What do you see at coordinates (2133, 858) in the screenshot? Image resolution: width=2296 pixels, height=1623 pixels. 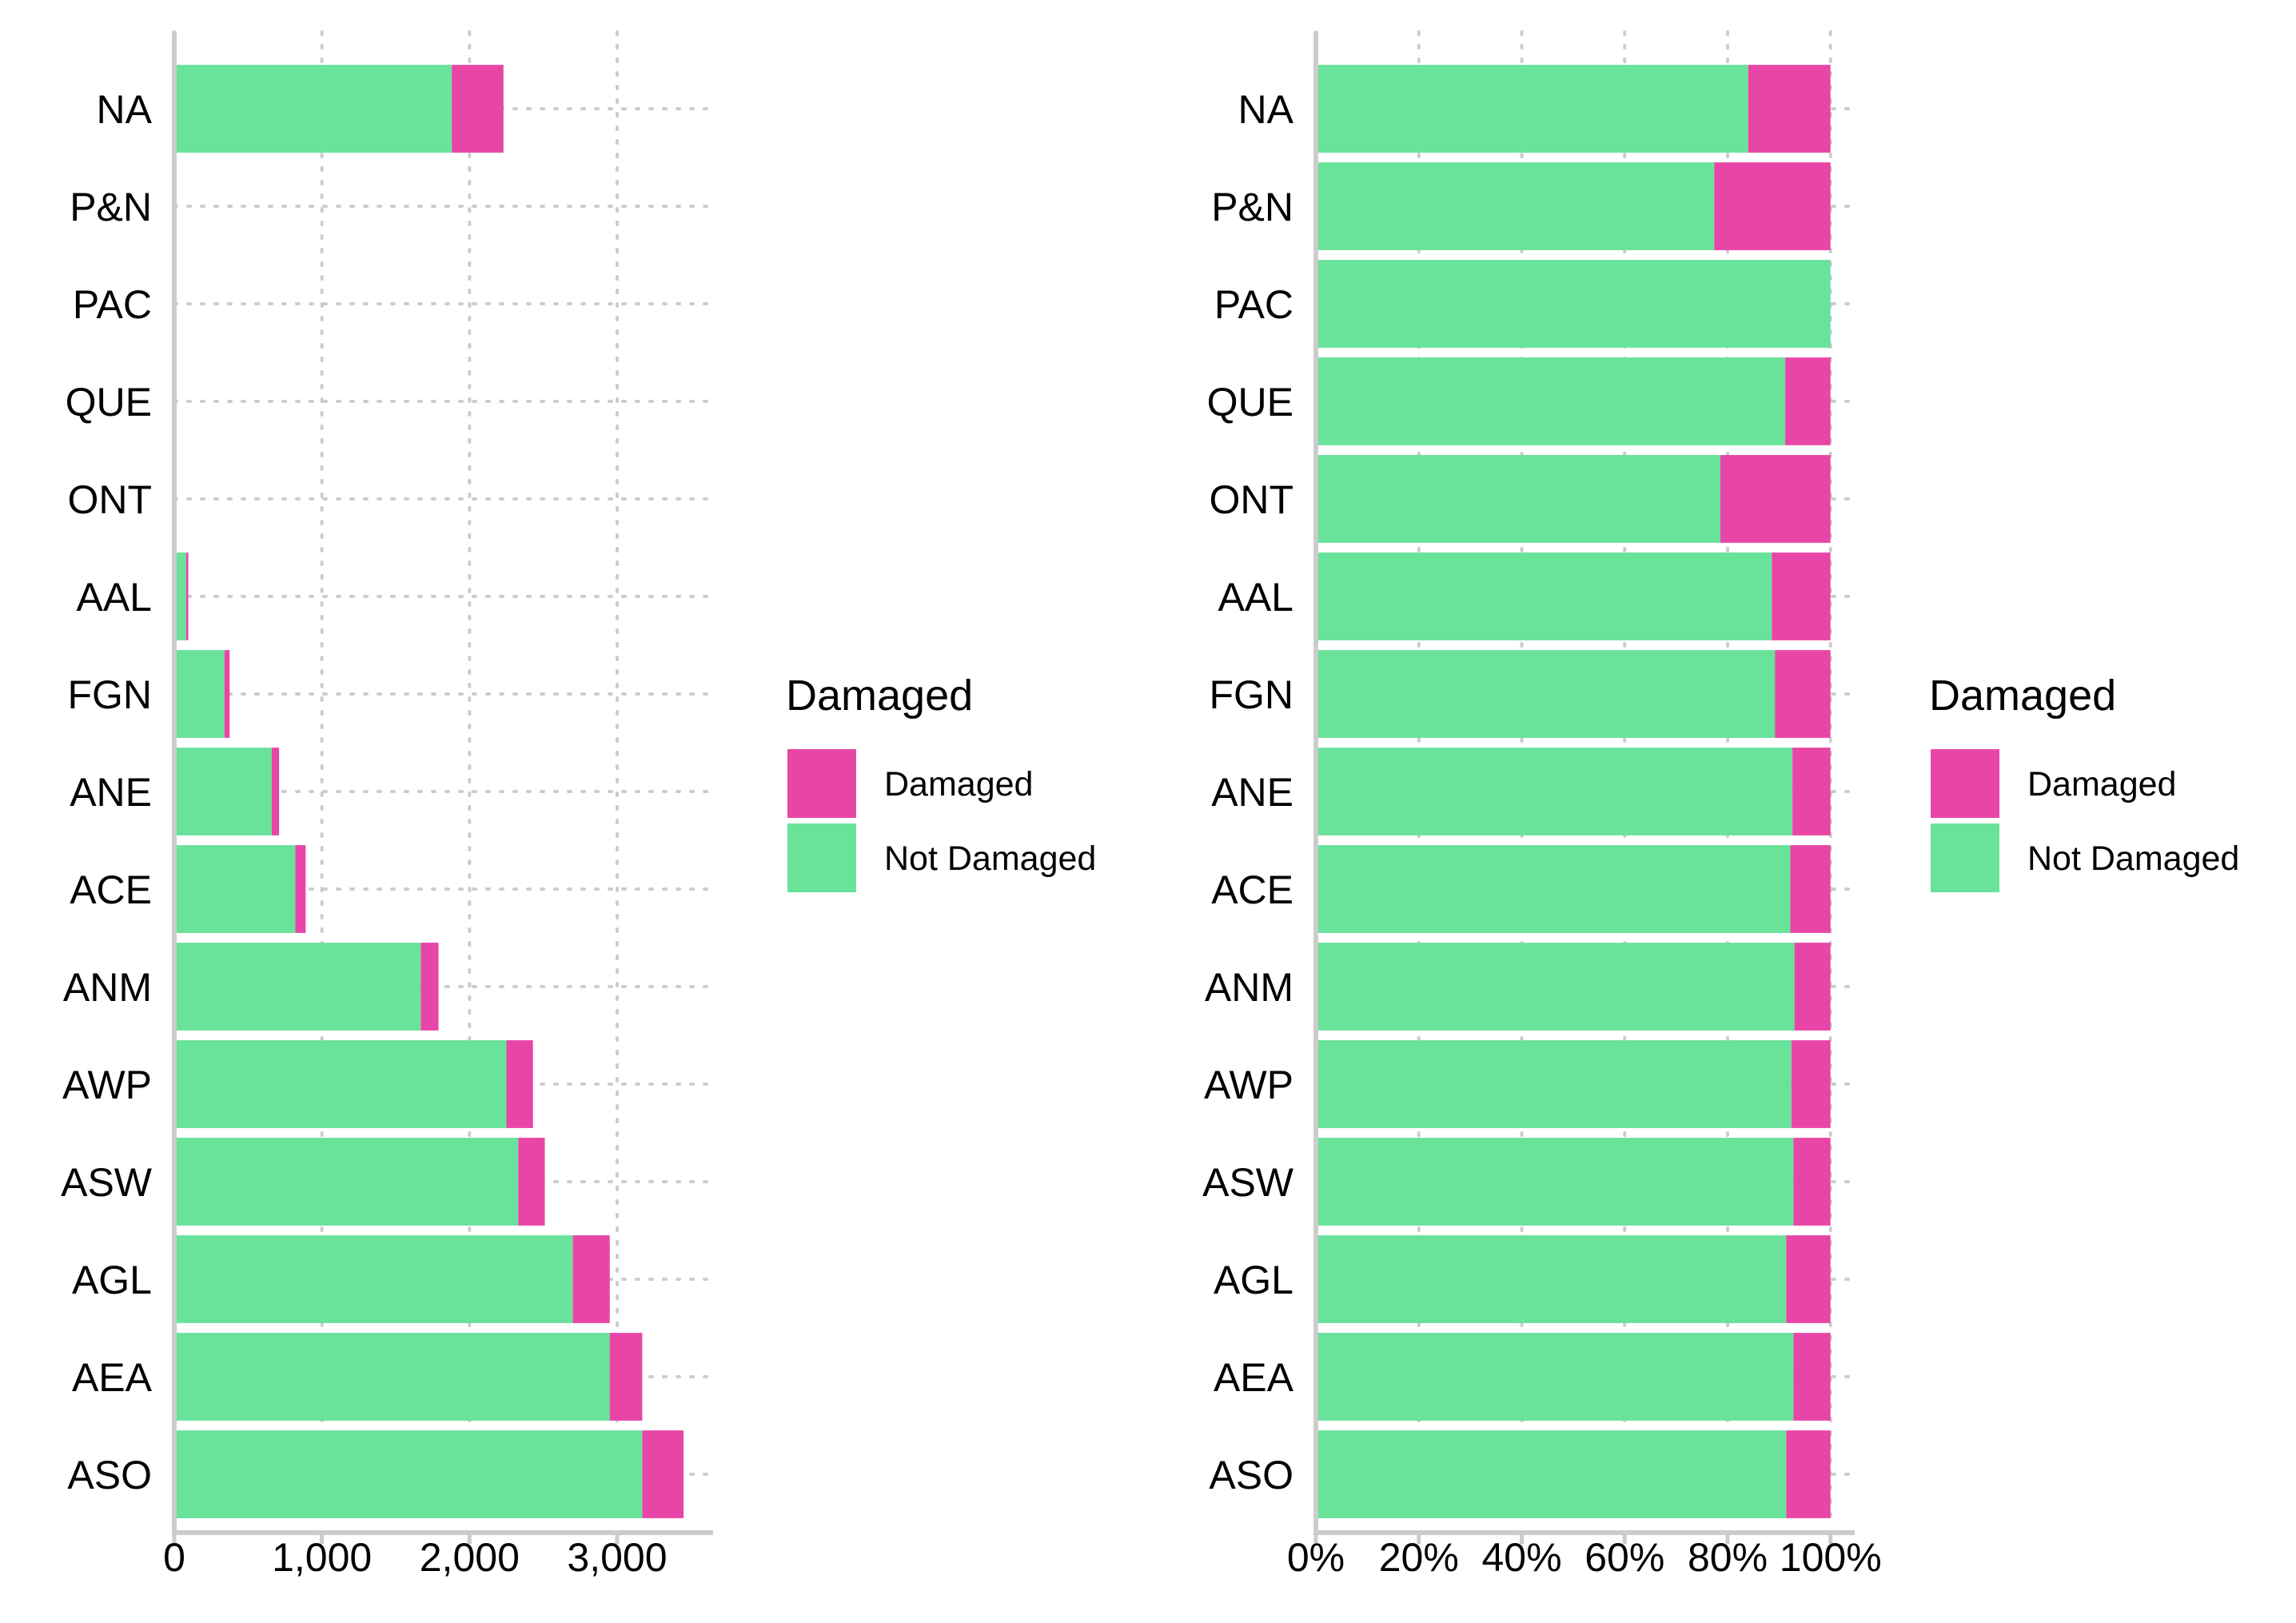 I see `pct-legend-label-not-damaged: Not Damaged` at bounding box center [2133, 858].